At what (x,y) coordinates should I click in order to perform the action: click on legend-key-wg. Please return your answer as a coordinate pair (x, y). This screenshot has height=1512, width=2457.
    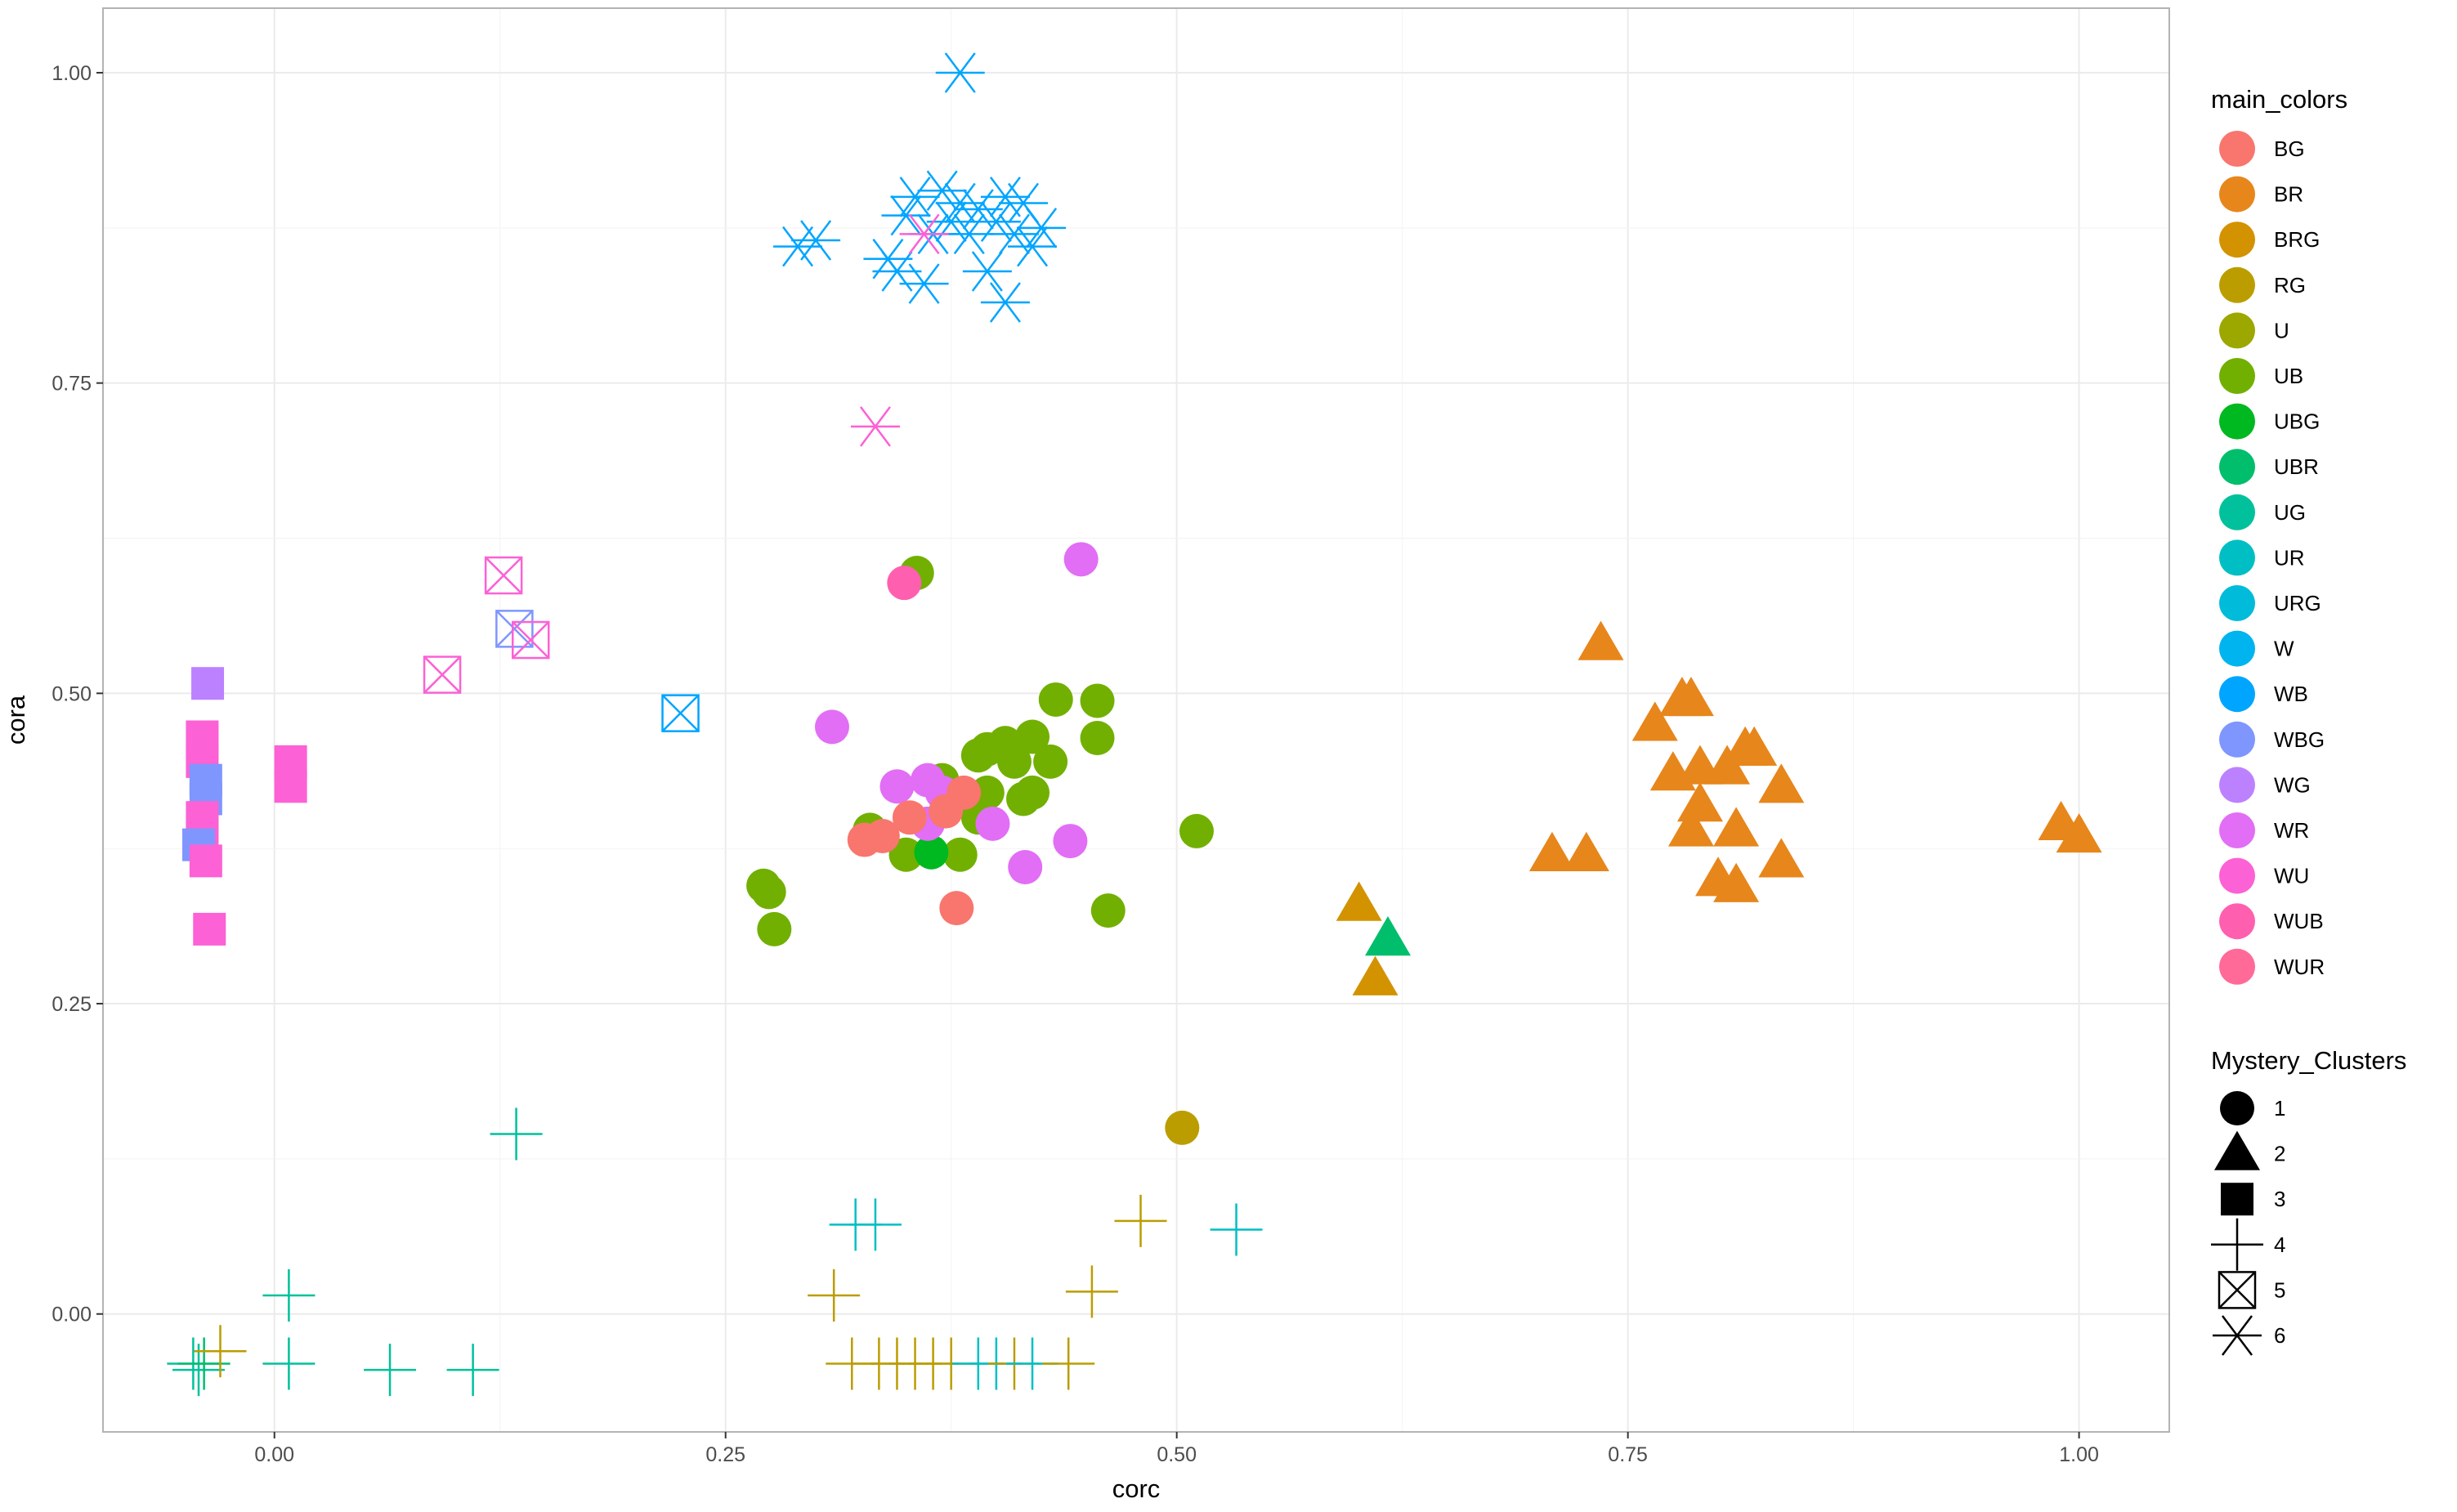
    Looking at the image, I should click on (2237, 785).